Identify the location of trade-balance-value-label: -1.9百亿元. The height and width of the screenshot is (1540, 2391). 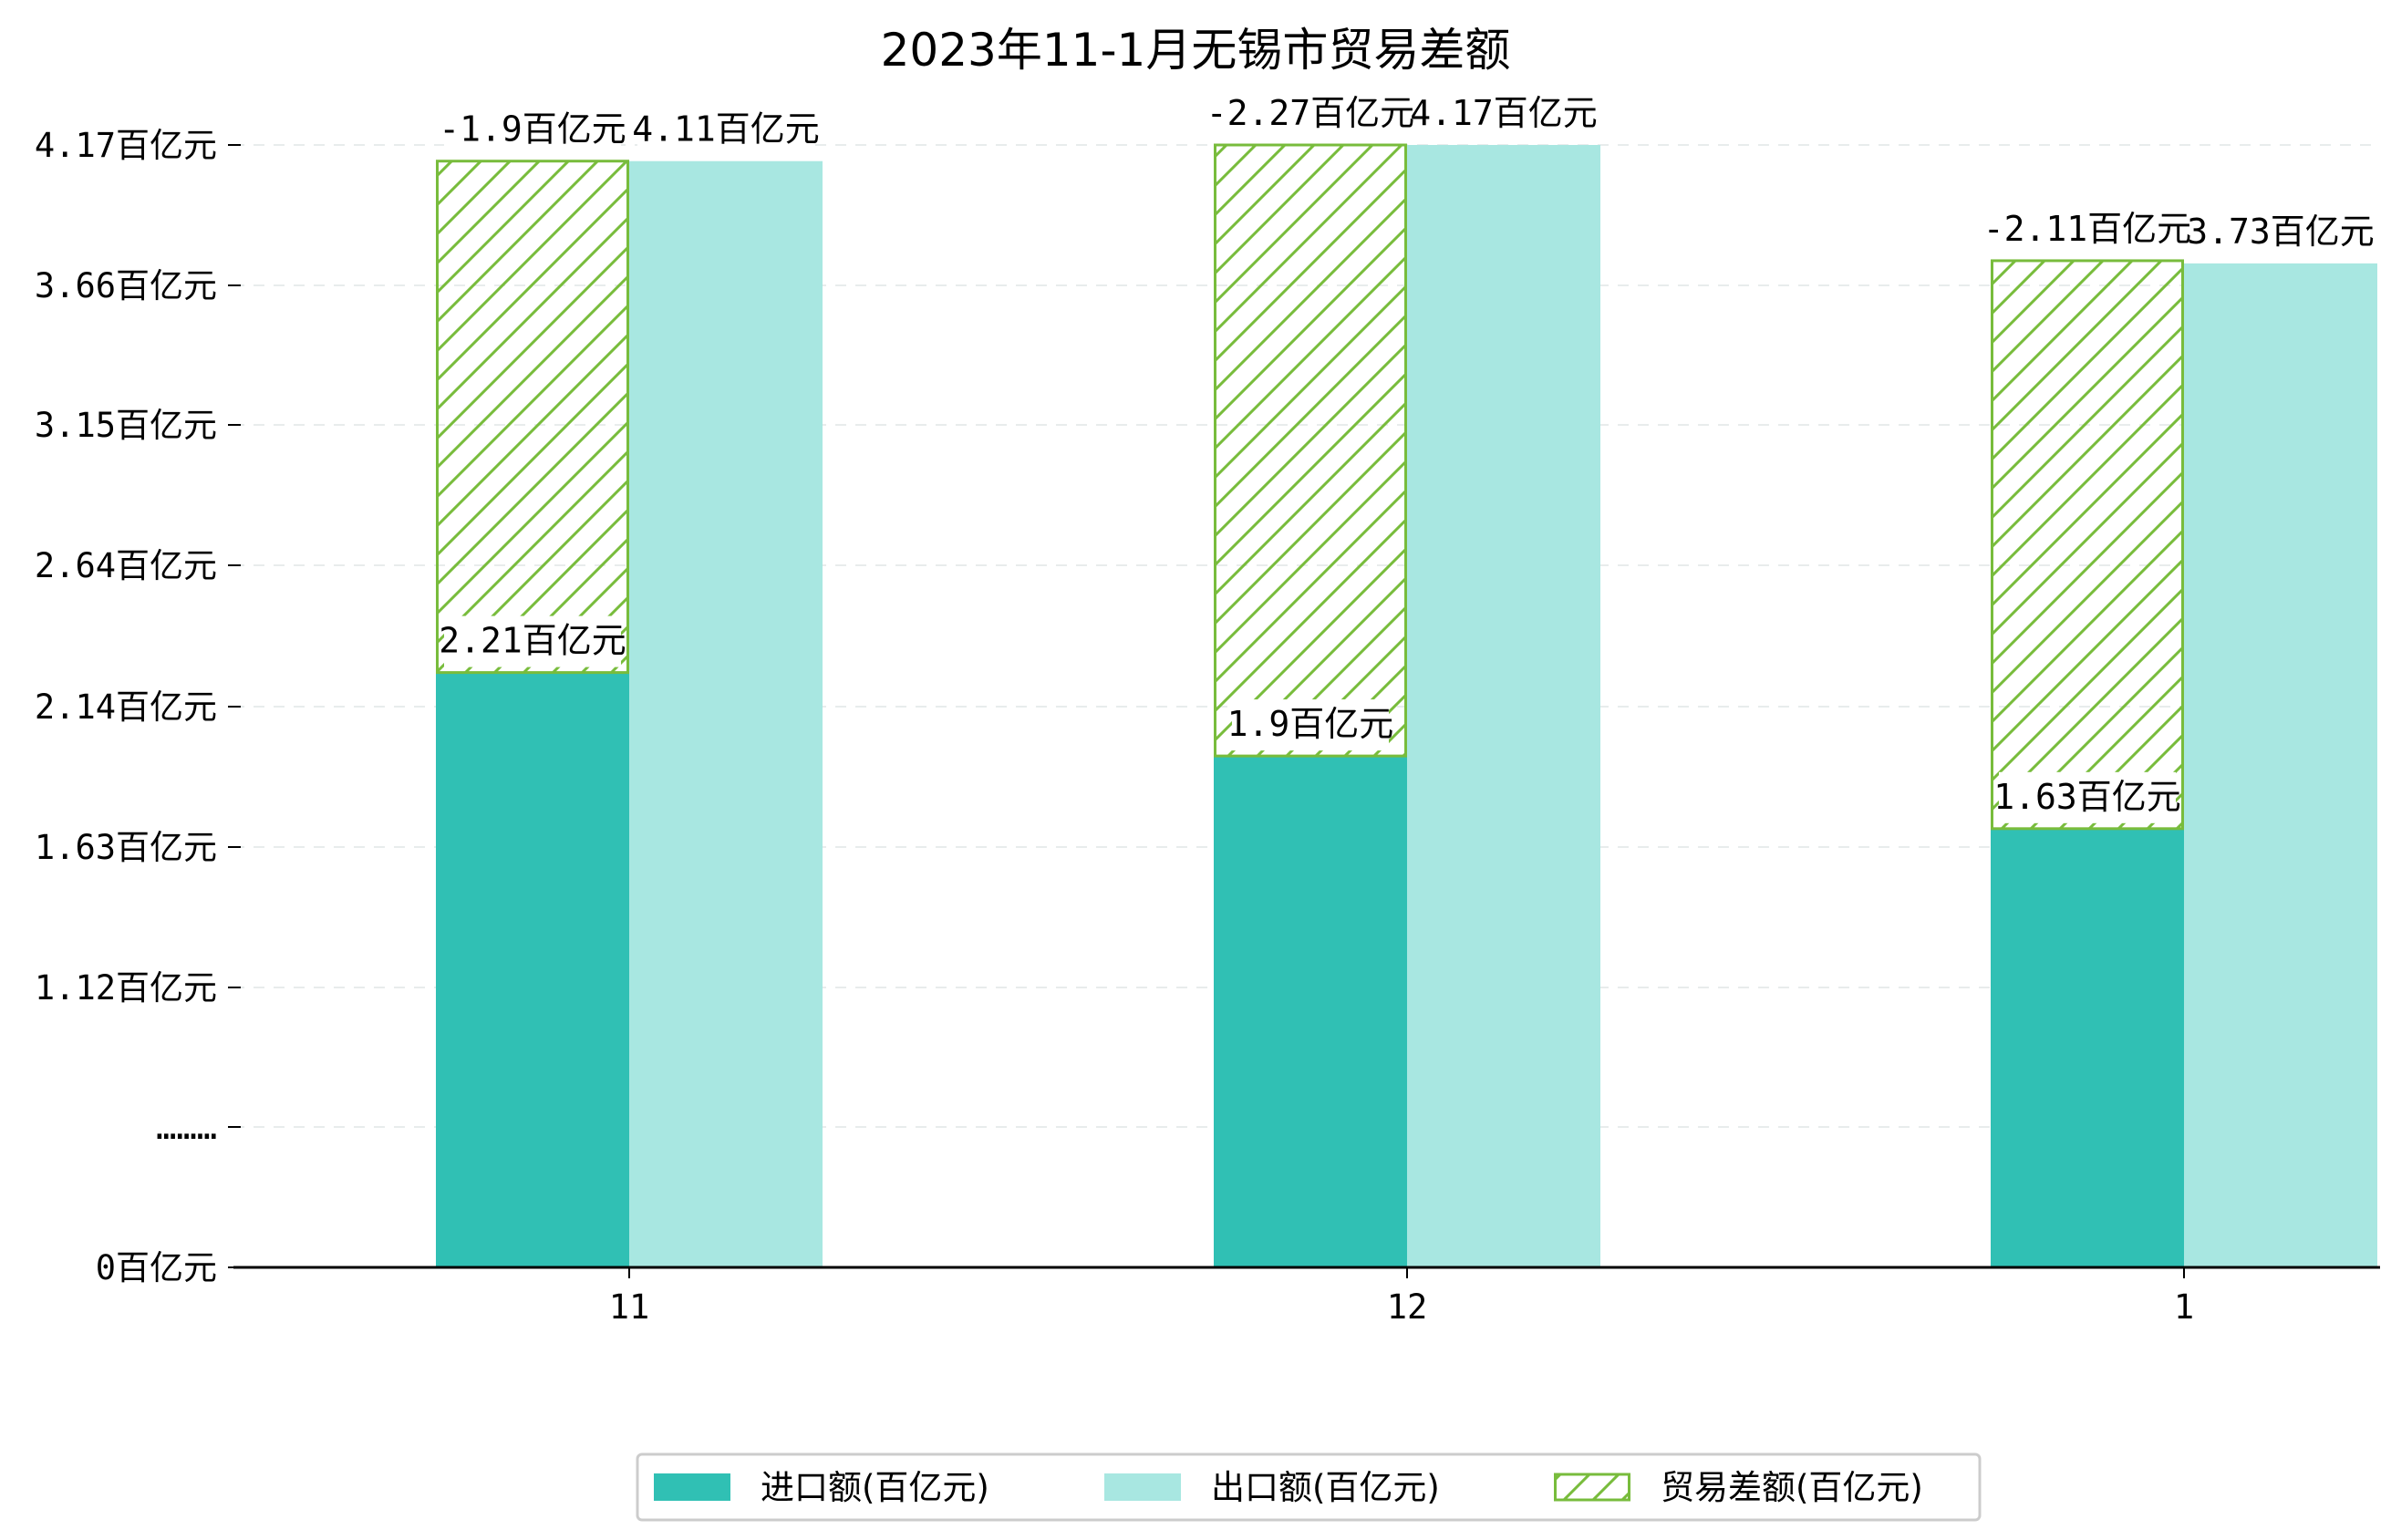
(532, 129).